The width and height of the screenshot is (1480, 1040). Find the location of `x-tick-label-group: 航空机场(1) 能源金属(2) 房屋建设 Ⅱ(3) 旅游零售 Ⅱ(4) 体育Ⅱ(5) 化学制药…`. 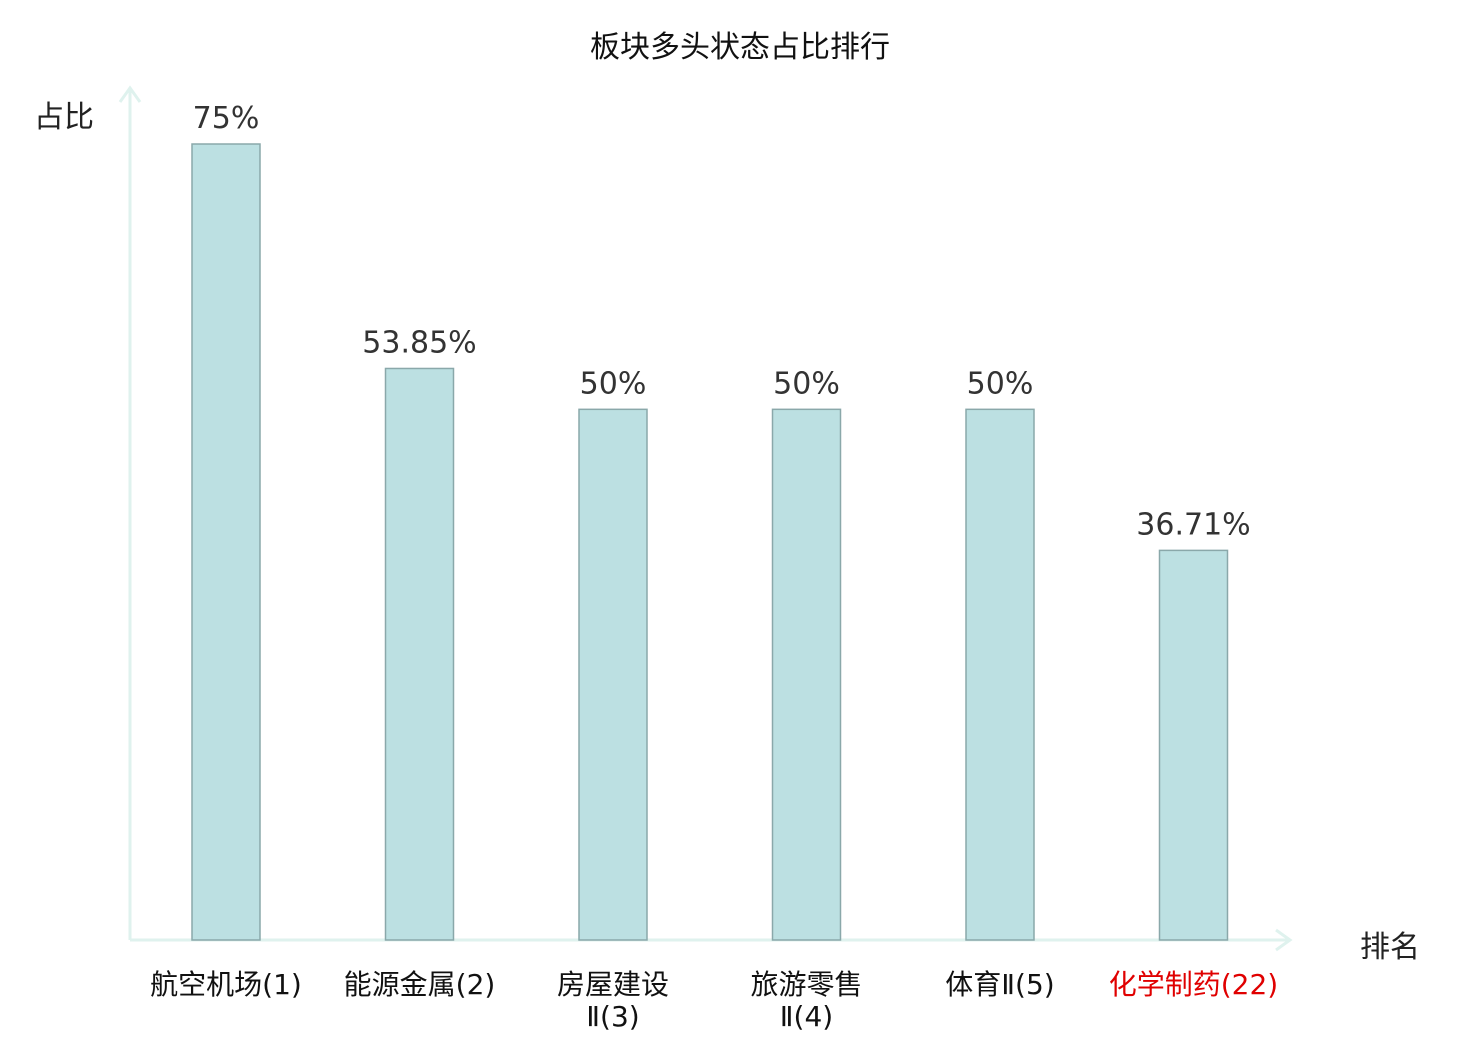

x-tick-label-group: 航空机场(1) 能源金属(2) 房屋建设 Ⅱ(3) 旅游零售 Ⅱ(4) 体育Ⅱ(5) 化学制药… is located at coordinates (714, 1000).